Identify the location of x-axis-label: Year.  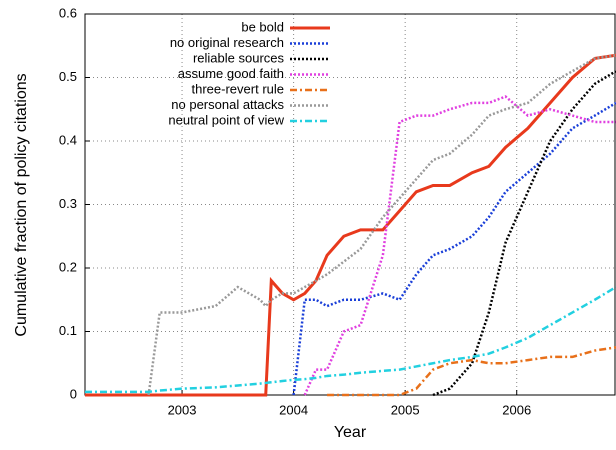
(350, 432).